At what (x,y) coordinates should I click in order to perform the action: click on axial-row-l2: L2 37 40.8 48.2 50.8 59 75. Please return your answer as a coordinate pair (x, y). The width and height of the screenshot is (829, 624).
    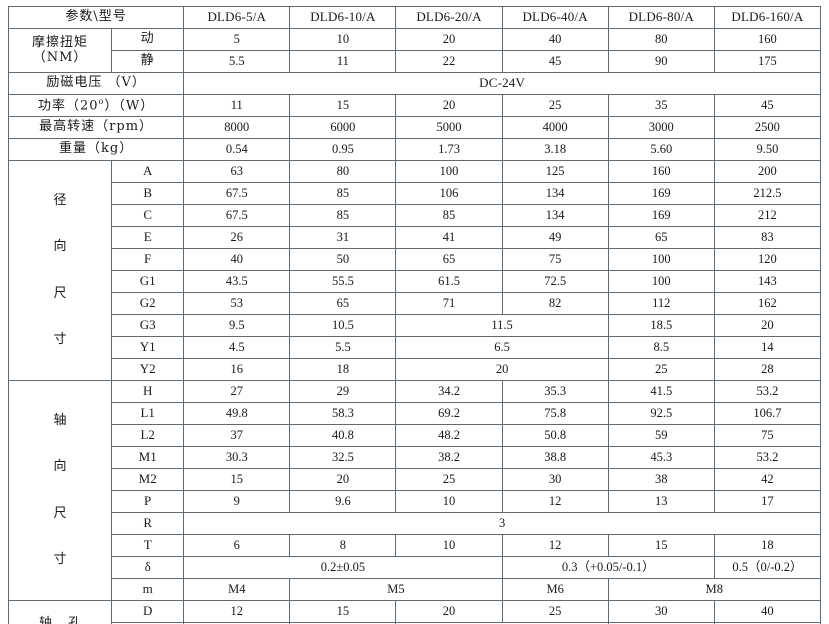
    Looking at the image, I should click on (415, 435).